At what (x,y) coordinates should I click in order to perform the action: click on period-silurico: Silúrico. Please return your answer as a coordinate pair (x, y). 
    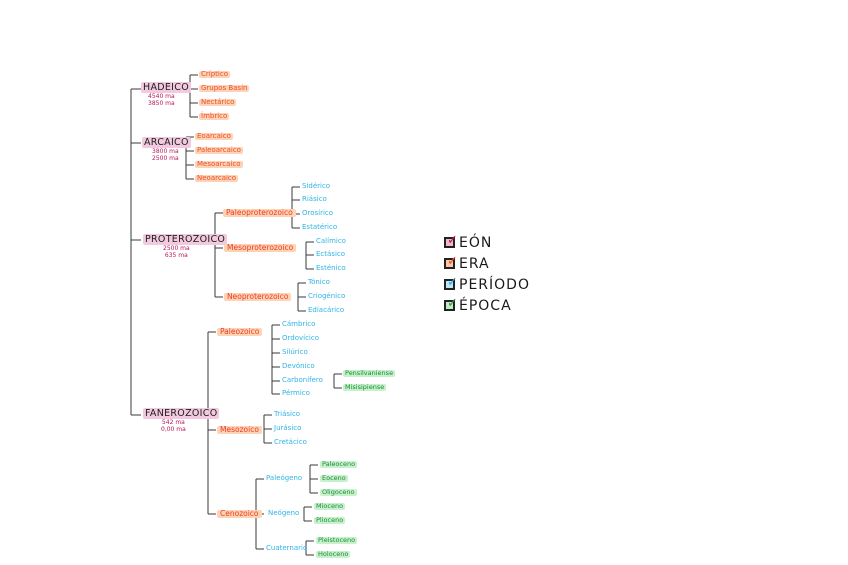
    Looking at the image, I should click on (295, 352).